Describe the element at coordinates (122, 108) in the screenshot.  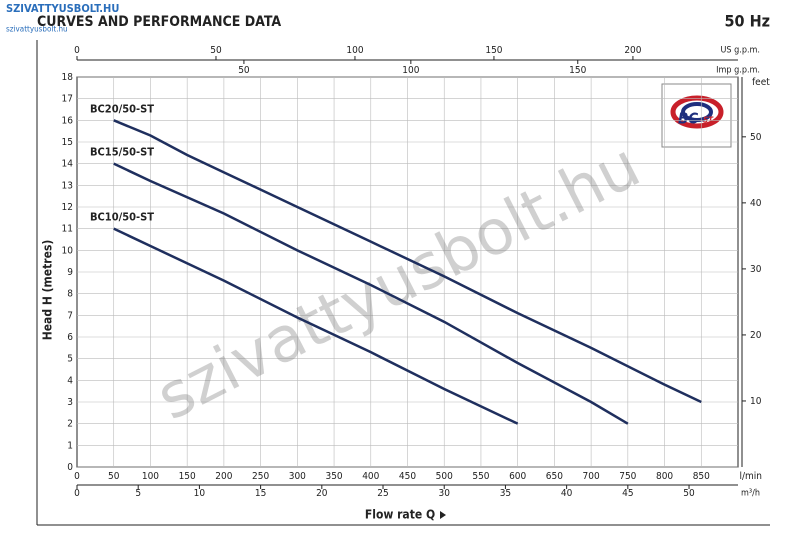
I see `curve-label: BC20/50-ST` at that location.